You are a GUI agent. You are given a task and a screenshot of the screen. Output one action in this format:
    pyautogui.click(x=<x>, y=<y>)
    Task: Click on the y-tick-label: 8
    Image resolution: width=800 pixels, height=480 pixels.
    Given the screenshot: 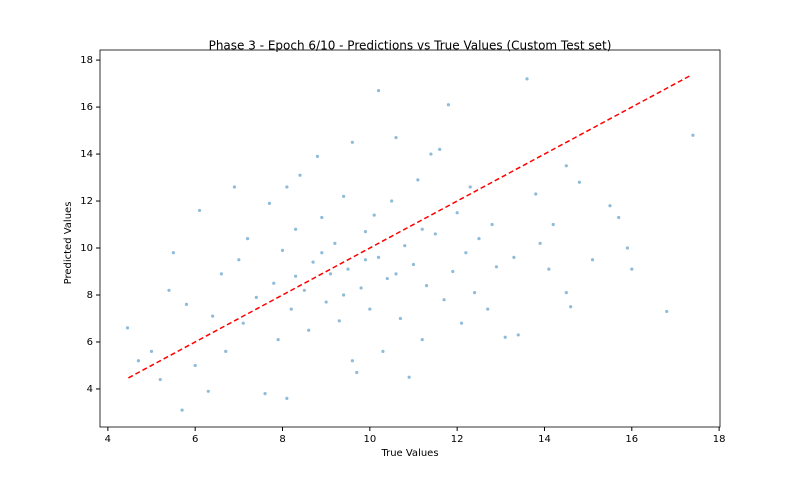 What is the action you would take?
    pyautogui.click(x=90, y=295)
    